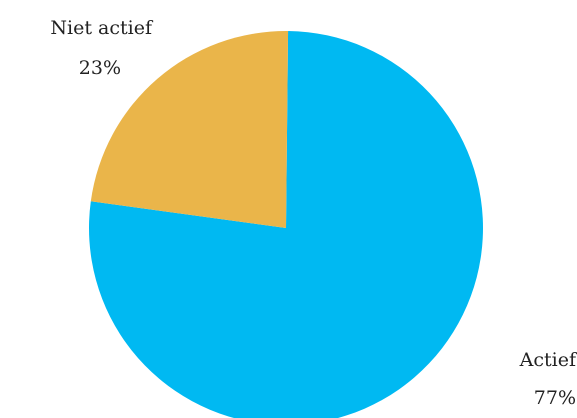 Image resolution: width=577 pixels, height=418 pixels. What do you see at coordinates (555, 398) in the screenshot?
I see `slice-value-actief: 77%` at bounding box center [555, 398].